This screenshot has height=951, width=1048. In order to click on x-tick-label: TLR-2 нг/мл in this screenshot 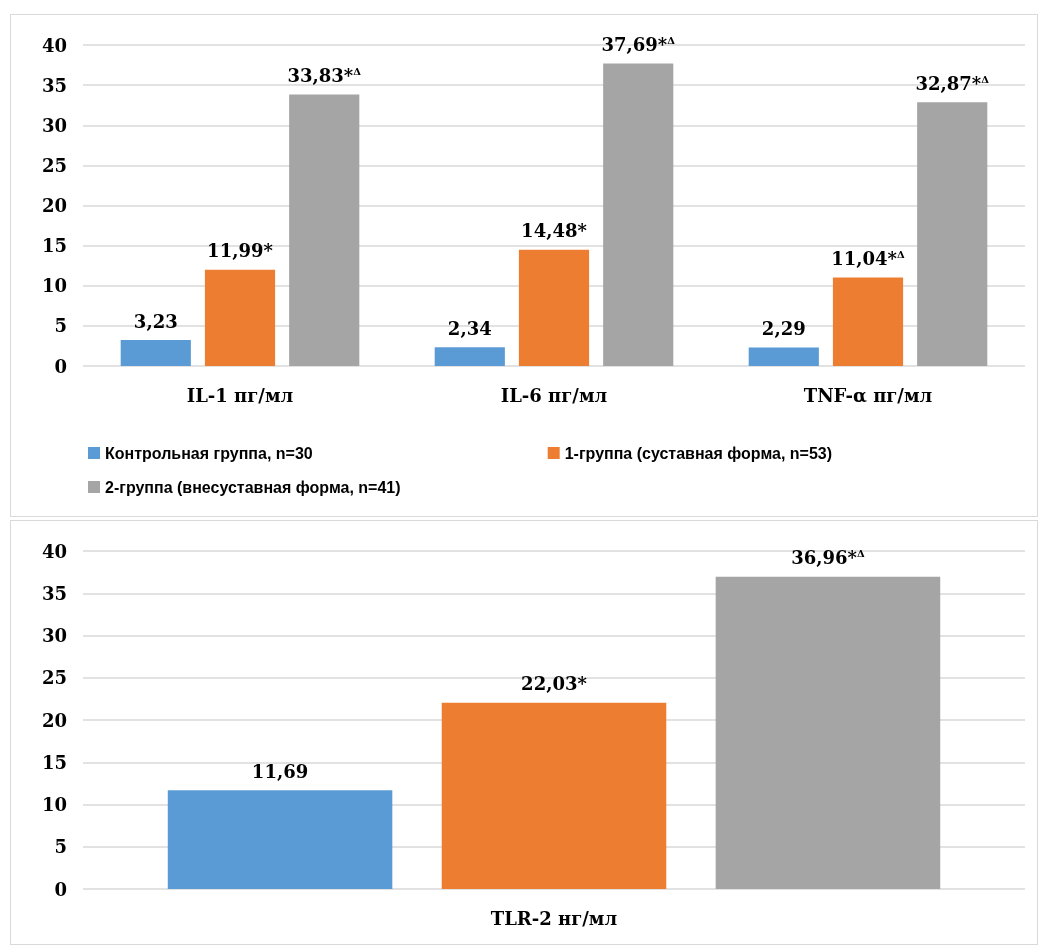, I will do `click(554, 918)`.